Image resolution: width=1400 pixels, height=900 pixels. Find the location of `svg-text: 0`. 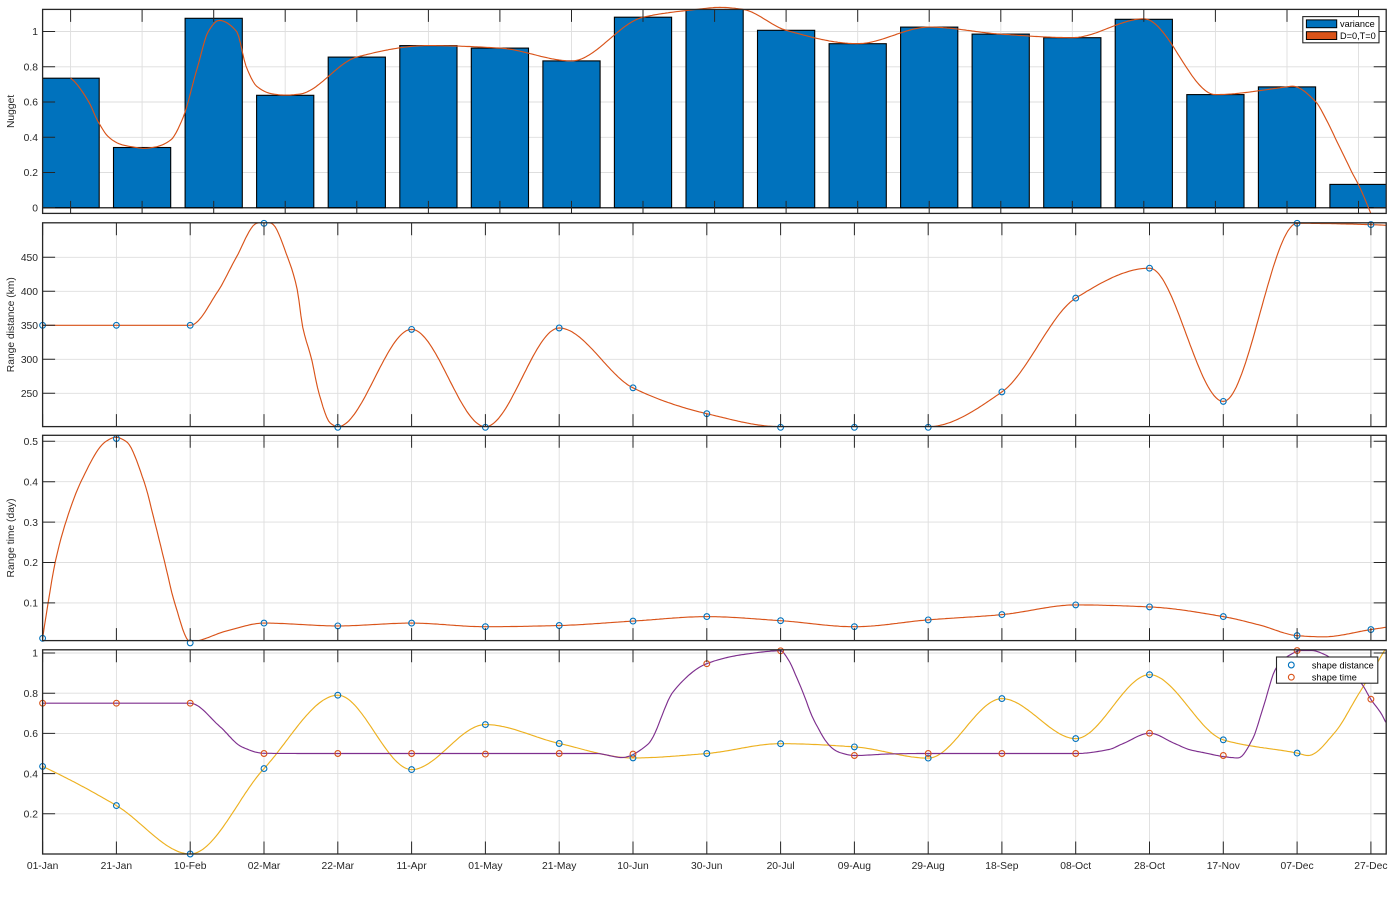

svg-text: 0 is located at coordinates (35, 209).